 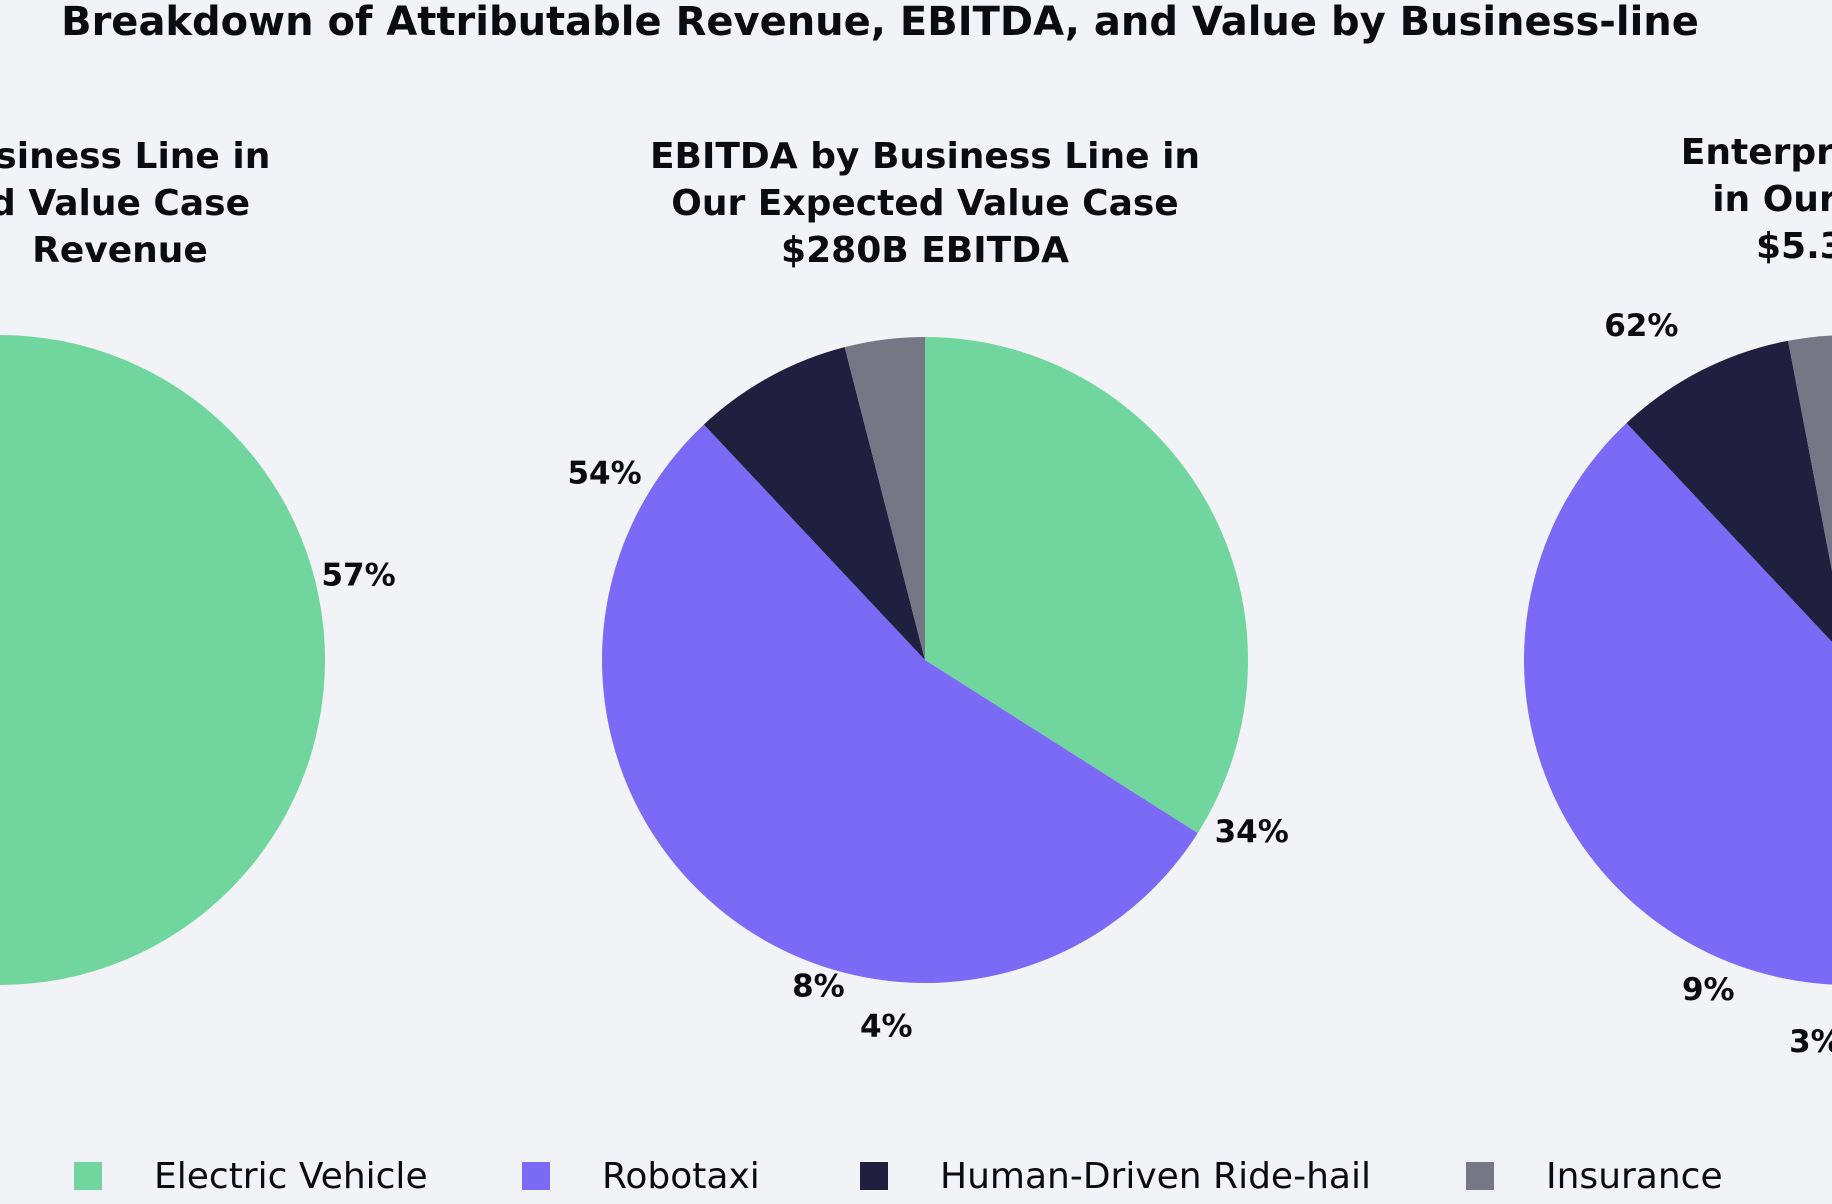 I want to click on legend-item-robotaxi: Robotaxi, so click(x=641, y=1176).